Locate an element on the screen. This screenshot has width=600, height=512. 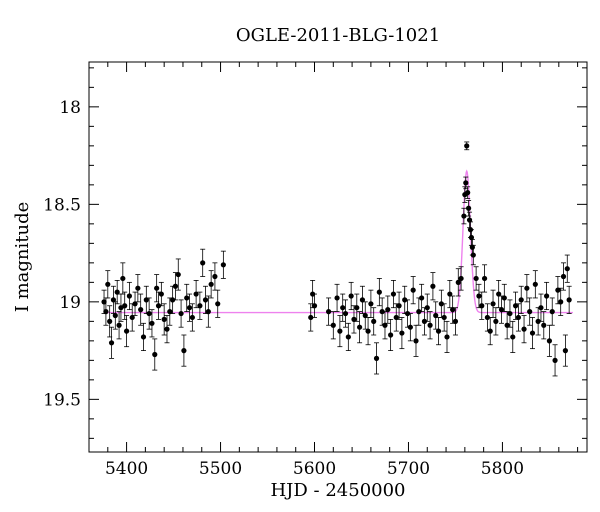
x-tick-label: 5800 is located at coordinates (502, 469).